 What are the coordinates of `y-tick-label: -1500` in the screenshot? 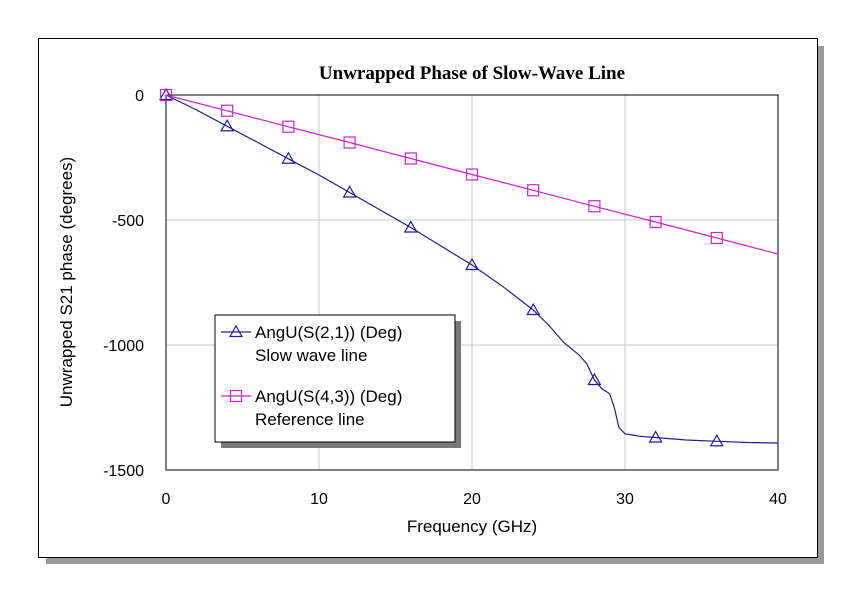 It's located at (123, 471).